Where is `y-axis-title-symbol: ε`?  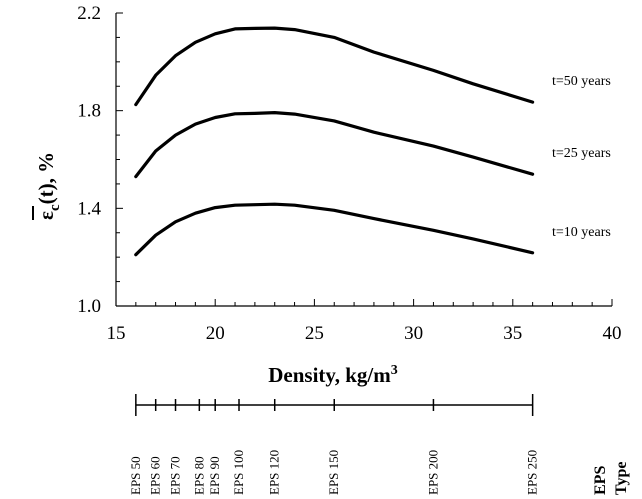
y-axis-title-symbol: ε is located at coordinates (46, 215).